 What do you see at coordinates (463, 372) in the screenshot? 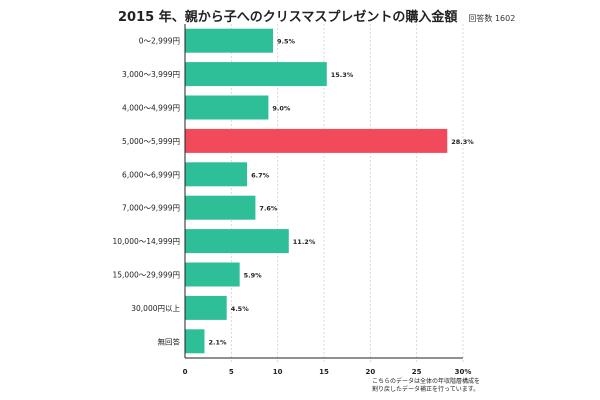
I see `x-tick-label: 30%` at bounding box center [463, 372].